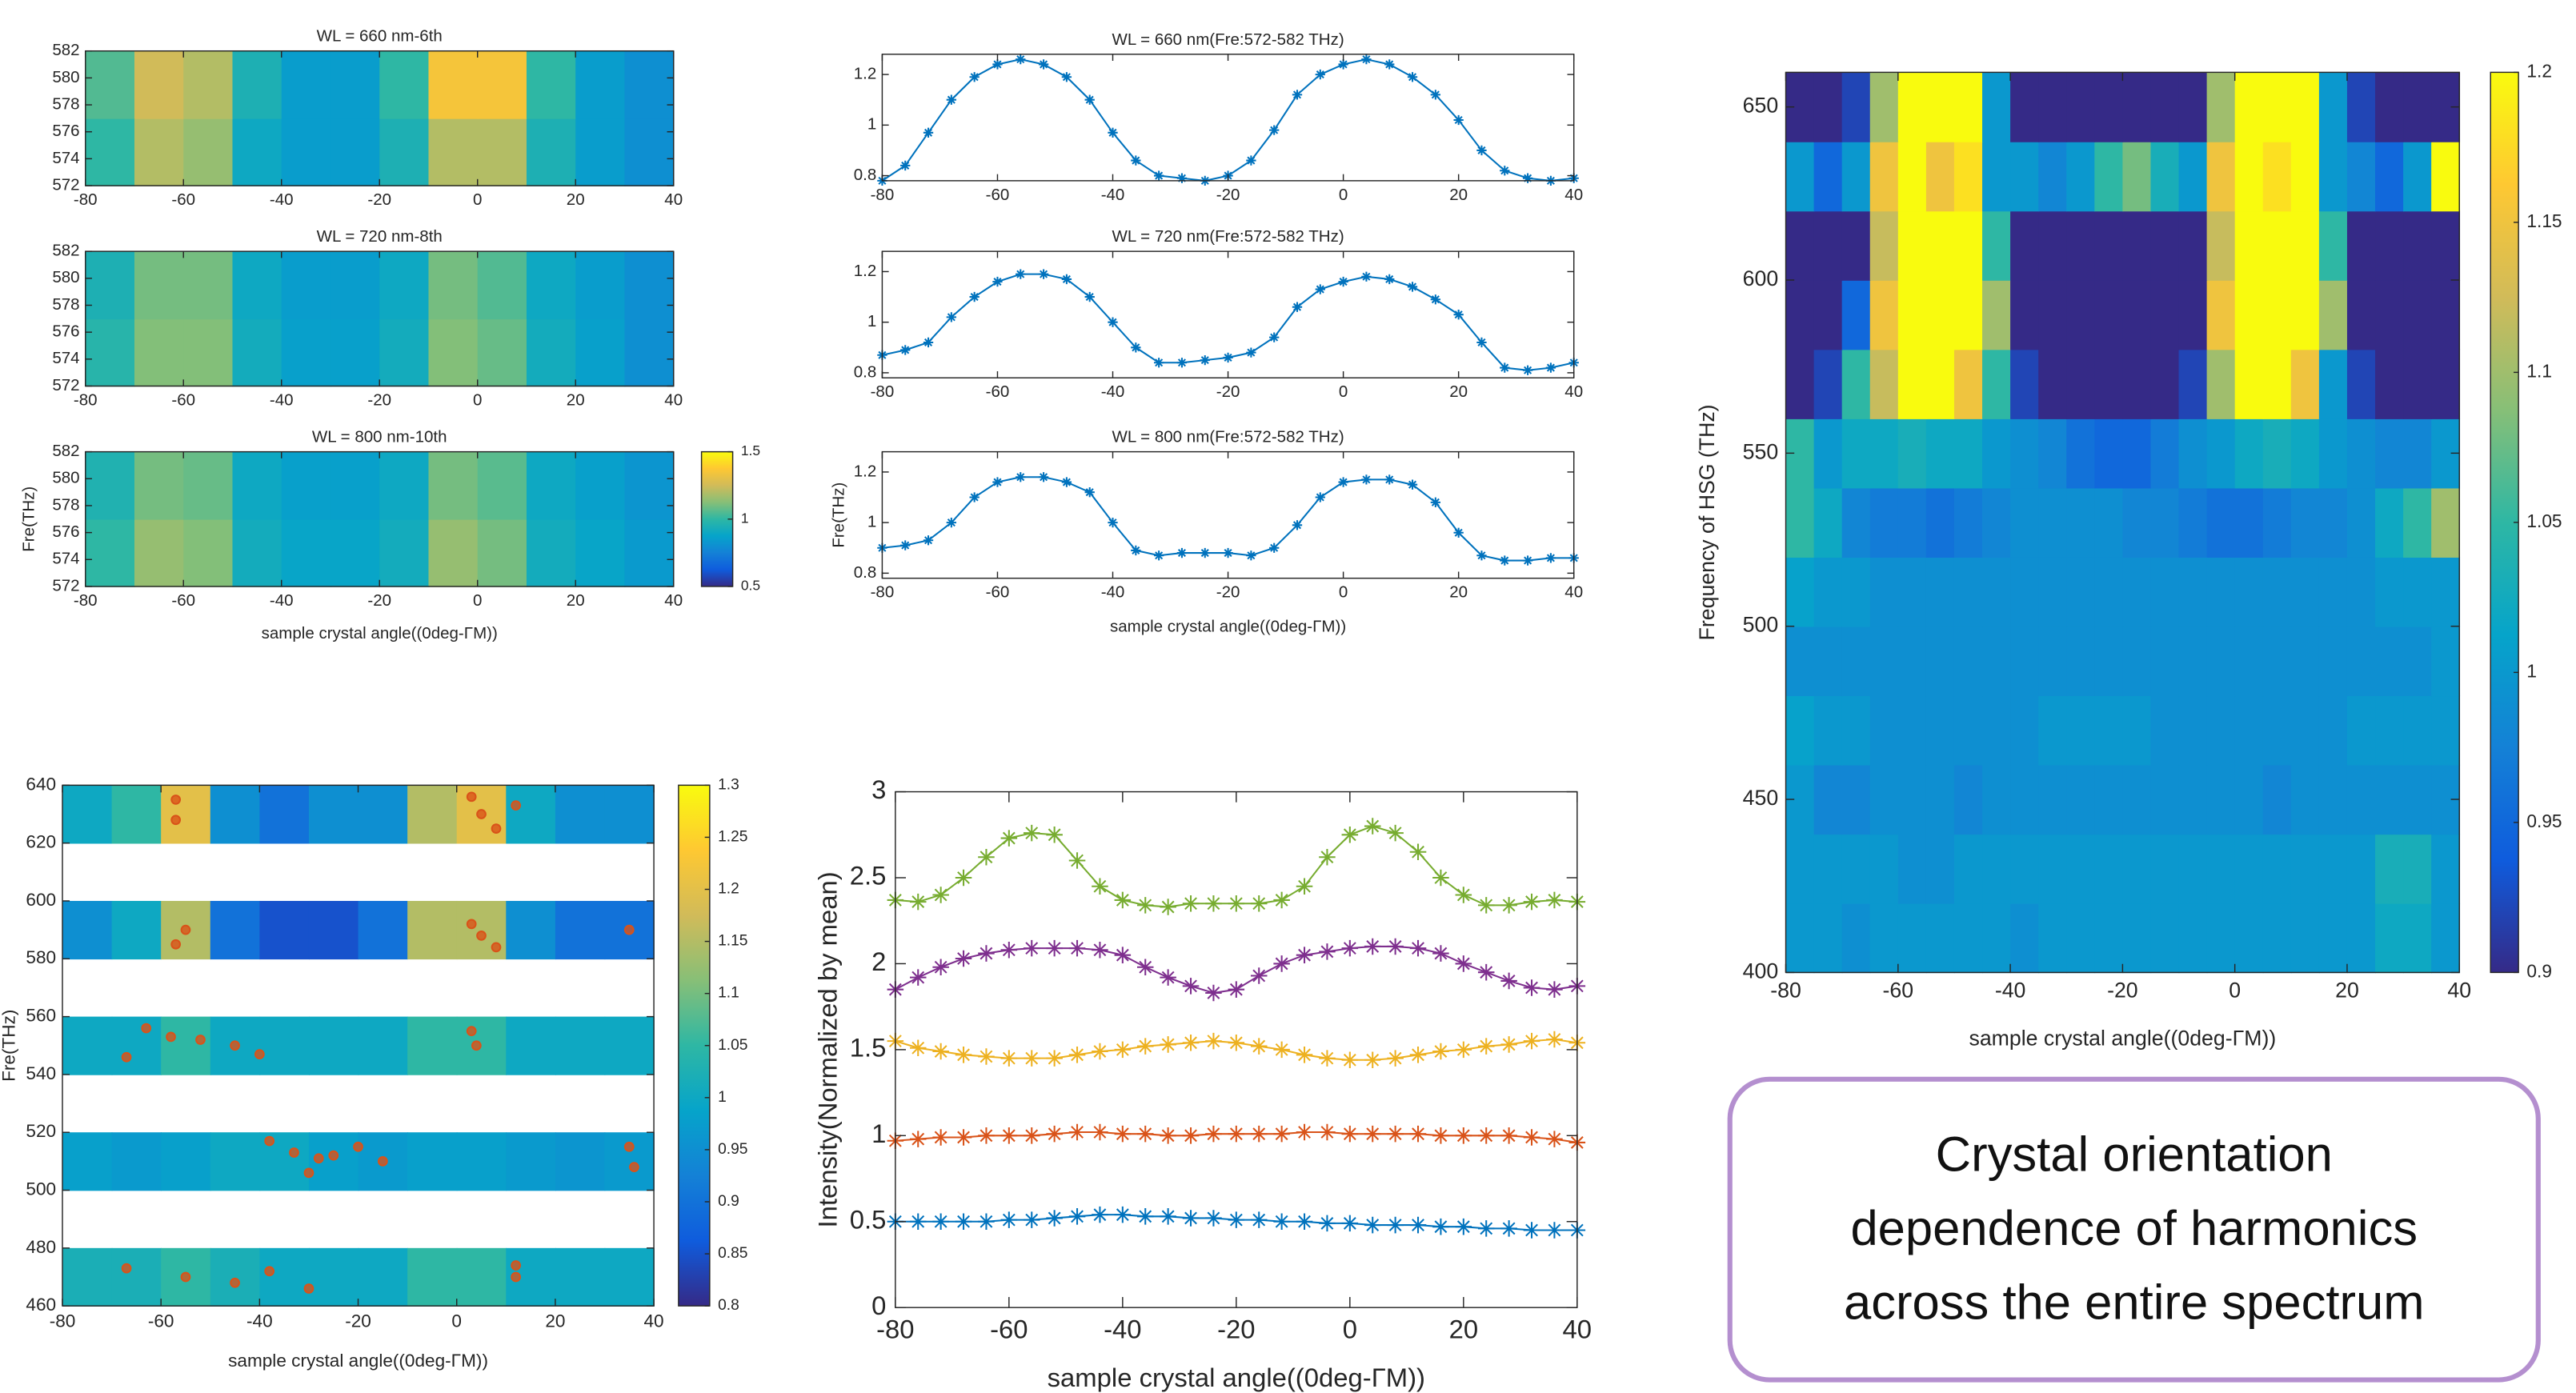 This screenshot has height=1393, width=2576. I want to click on colorbar-tick-label: 0.85, so click(732, 1253).